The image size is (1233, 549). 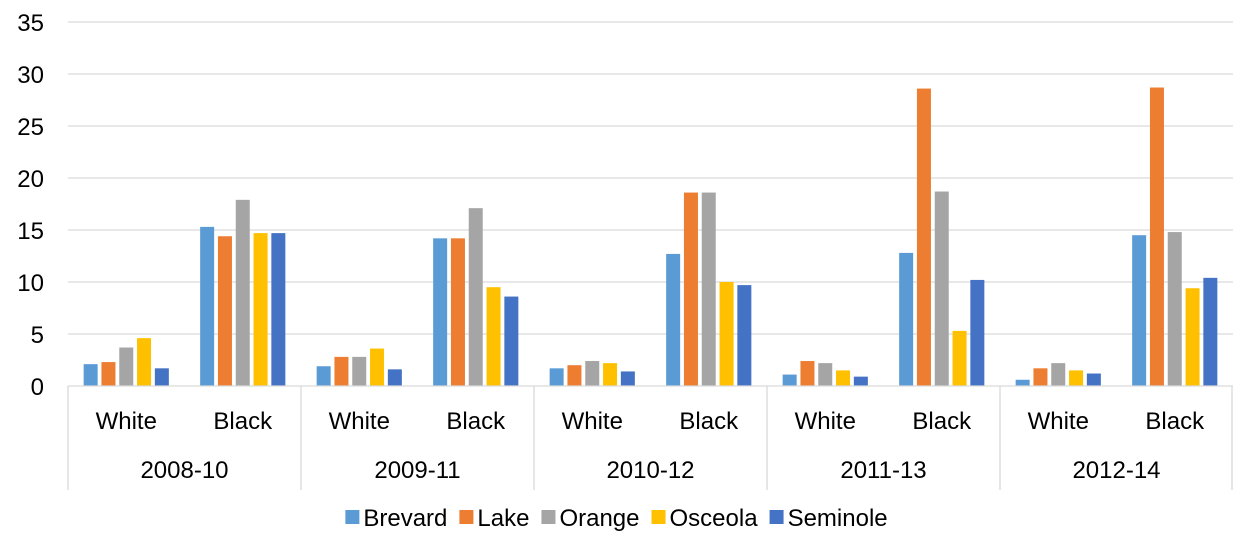 What do you see at coordinates (352, 517) in the screenshot?
I see `legend-swatch-brevard` at bounding box center [352, 517].